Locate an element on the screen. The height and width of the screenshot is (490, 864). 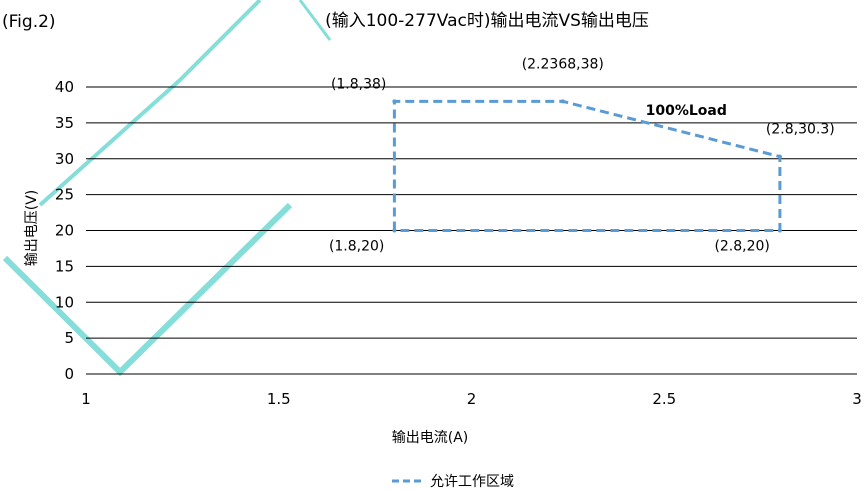
chart-title: (输入100-277Vac时)输出电流VS输出电压 is located at coordinates (487, 21).